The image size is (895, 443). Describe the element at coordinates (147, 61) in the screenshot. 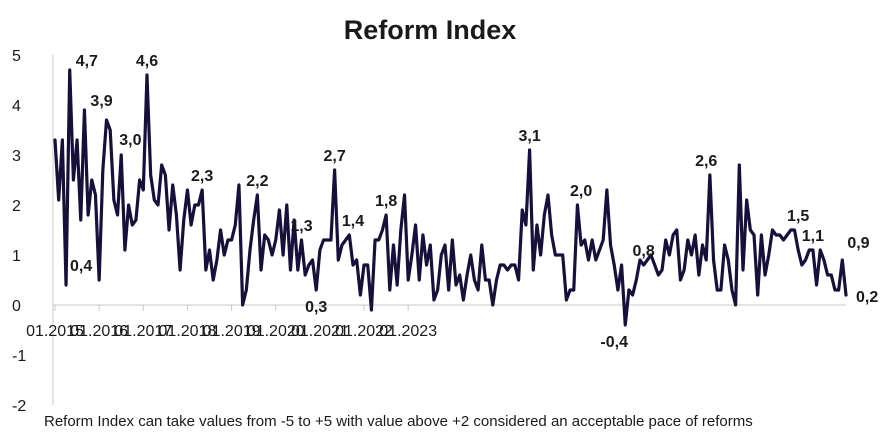

I see `data-label: 4,6` at that location.